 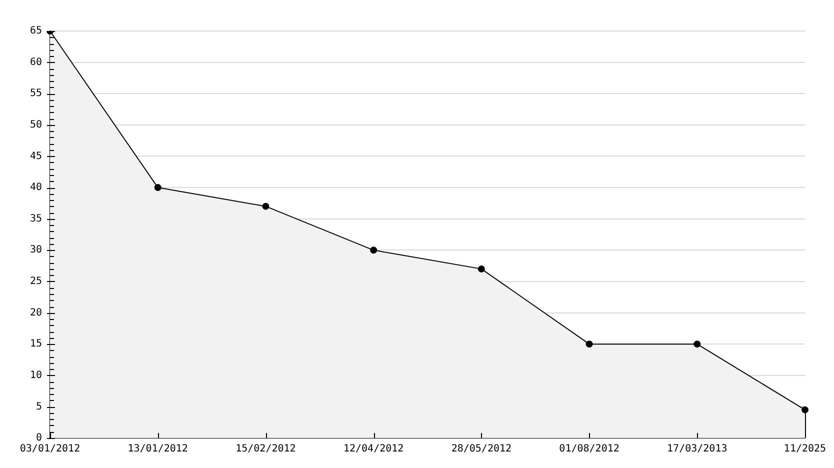 What do you see at coordinates (481, 449) in the screenshot?
I see `x-tick-label: 28/05/2012` at bounding box center [481, 449].